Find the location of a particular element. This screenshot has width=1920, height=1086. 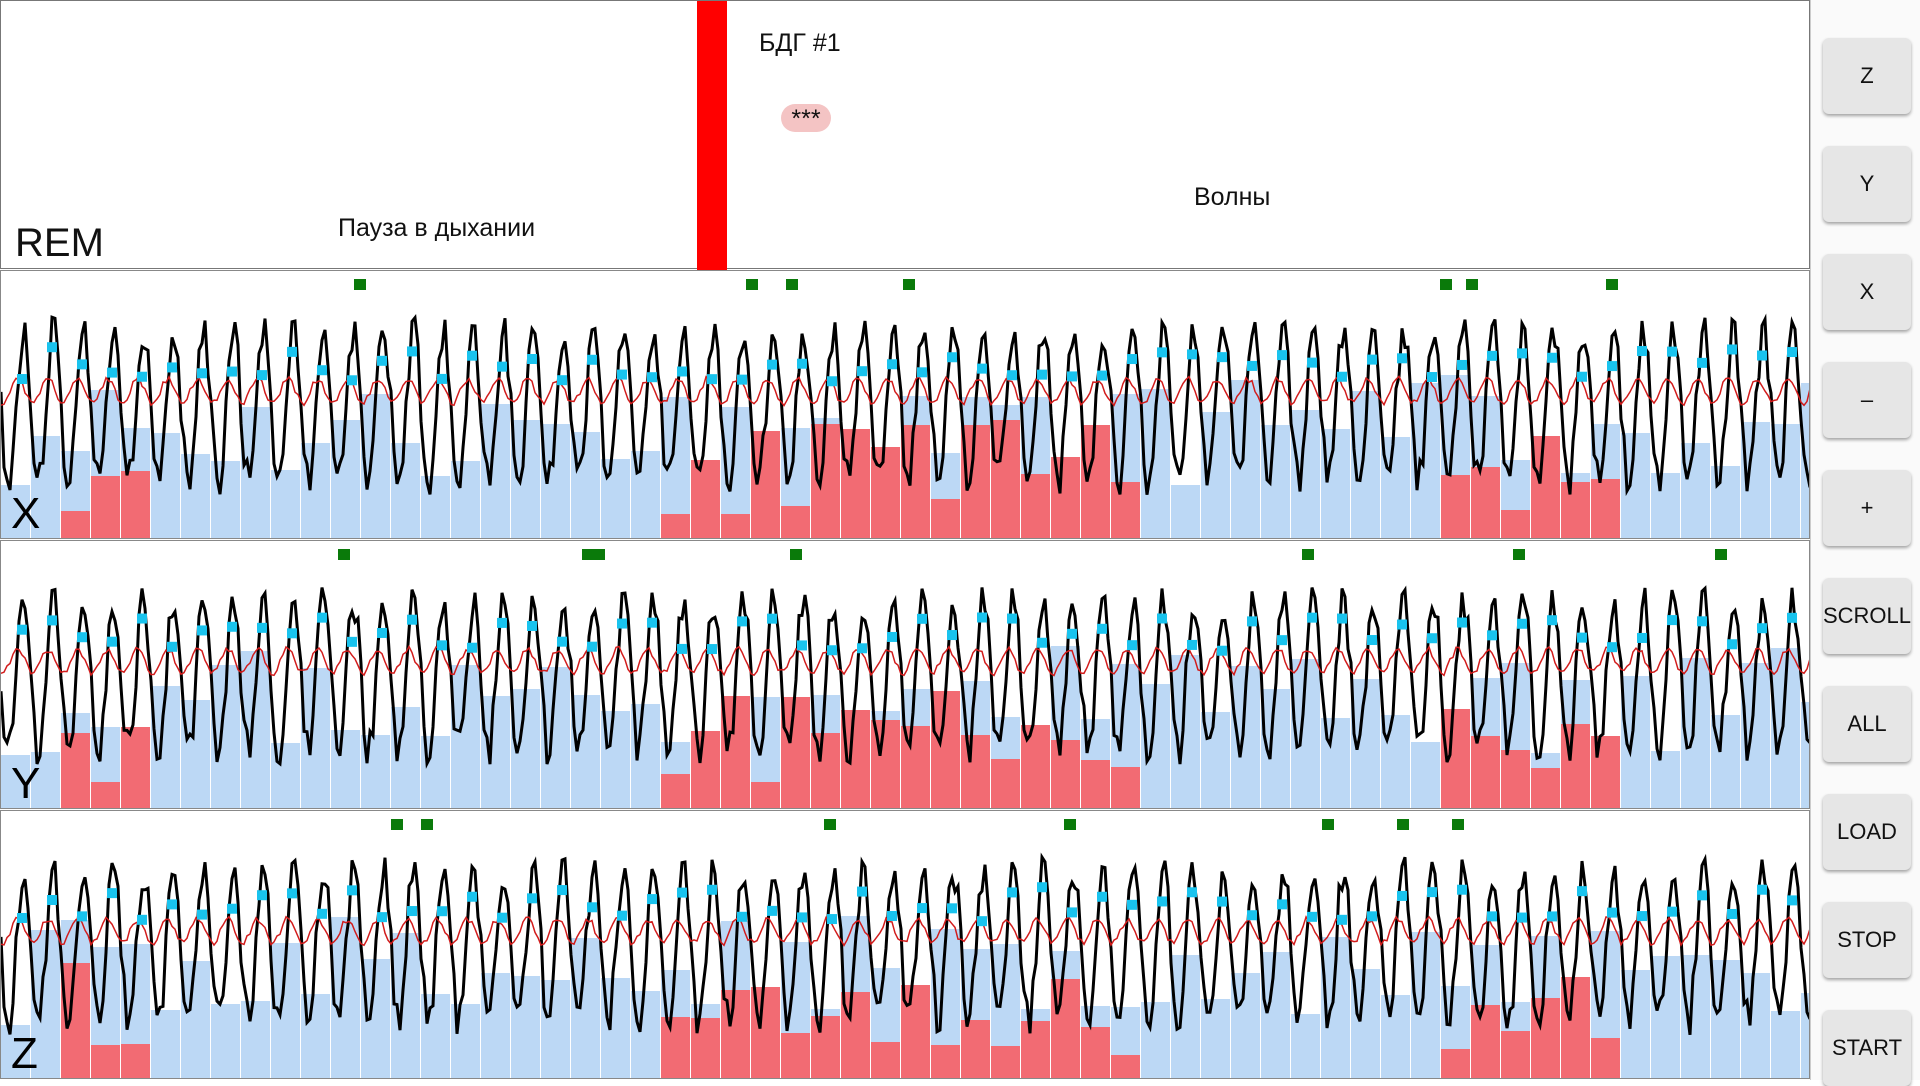

load-button: LOAD is located at coordinates (1867, 832).